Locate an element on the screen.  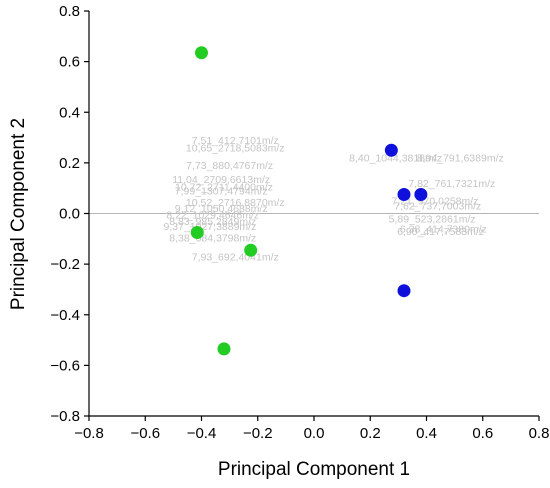
loading-label: 7,82_761,7321m/z is located at coordinates (451, 184).